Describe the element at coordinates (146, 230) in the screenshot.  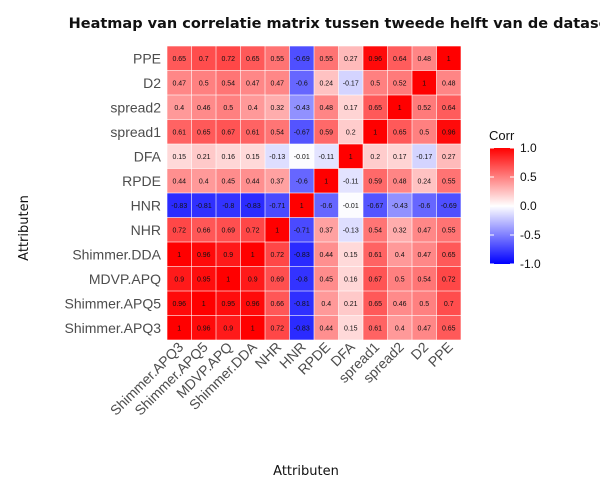
I see `y-tick-label: NHR` at that location.